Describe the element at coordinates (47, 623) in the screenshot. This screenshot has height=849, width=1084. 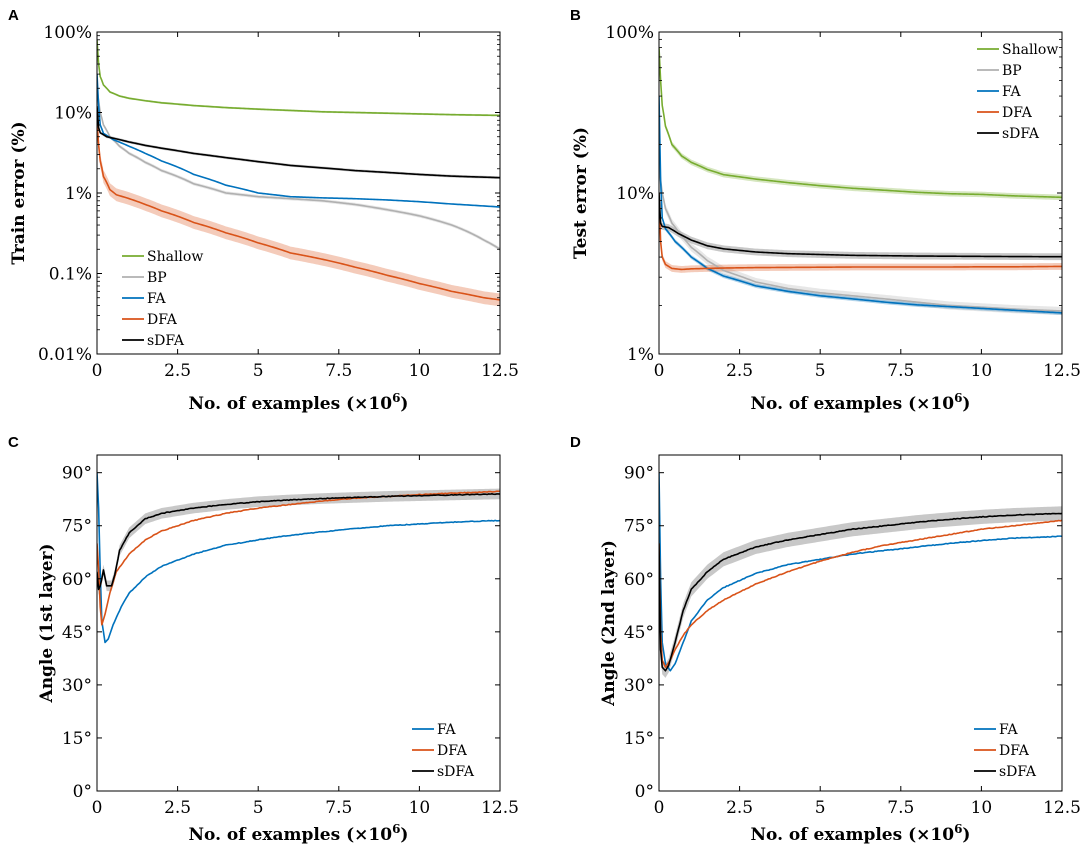
I see `y-axis-label: Angle (1st layer)` at that location.